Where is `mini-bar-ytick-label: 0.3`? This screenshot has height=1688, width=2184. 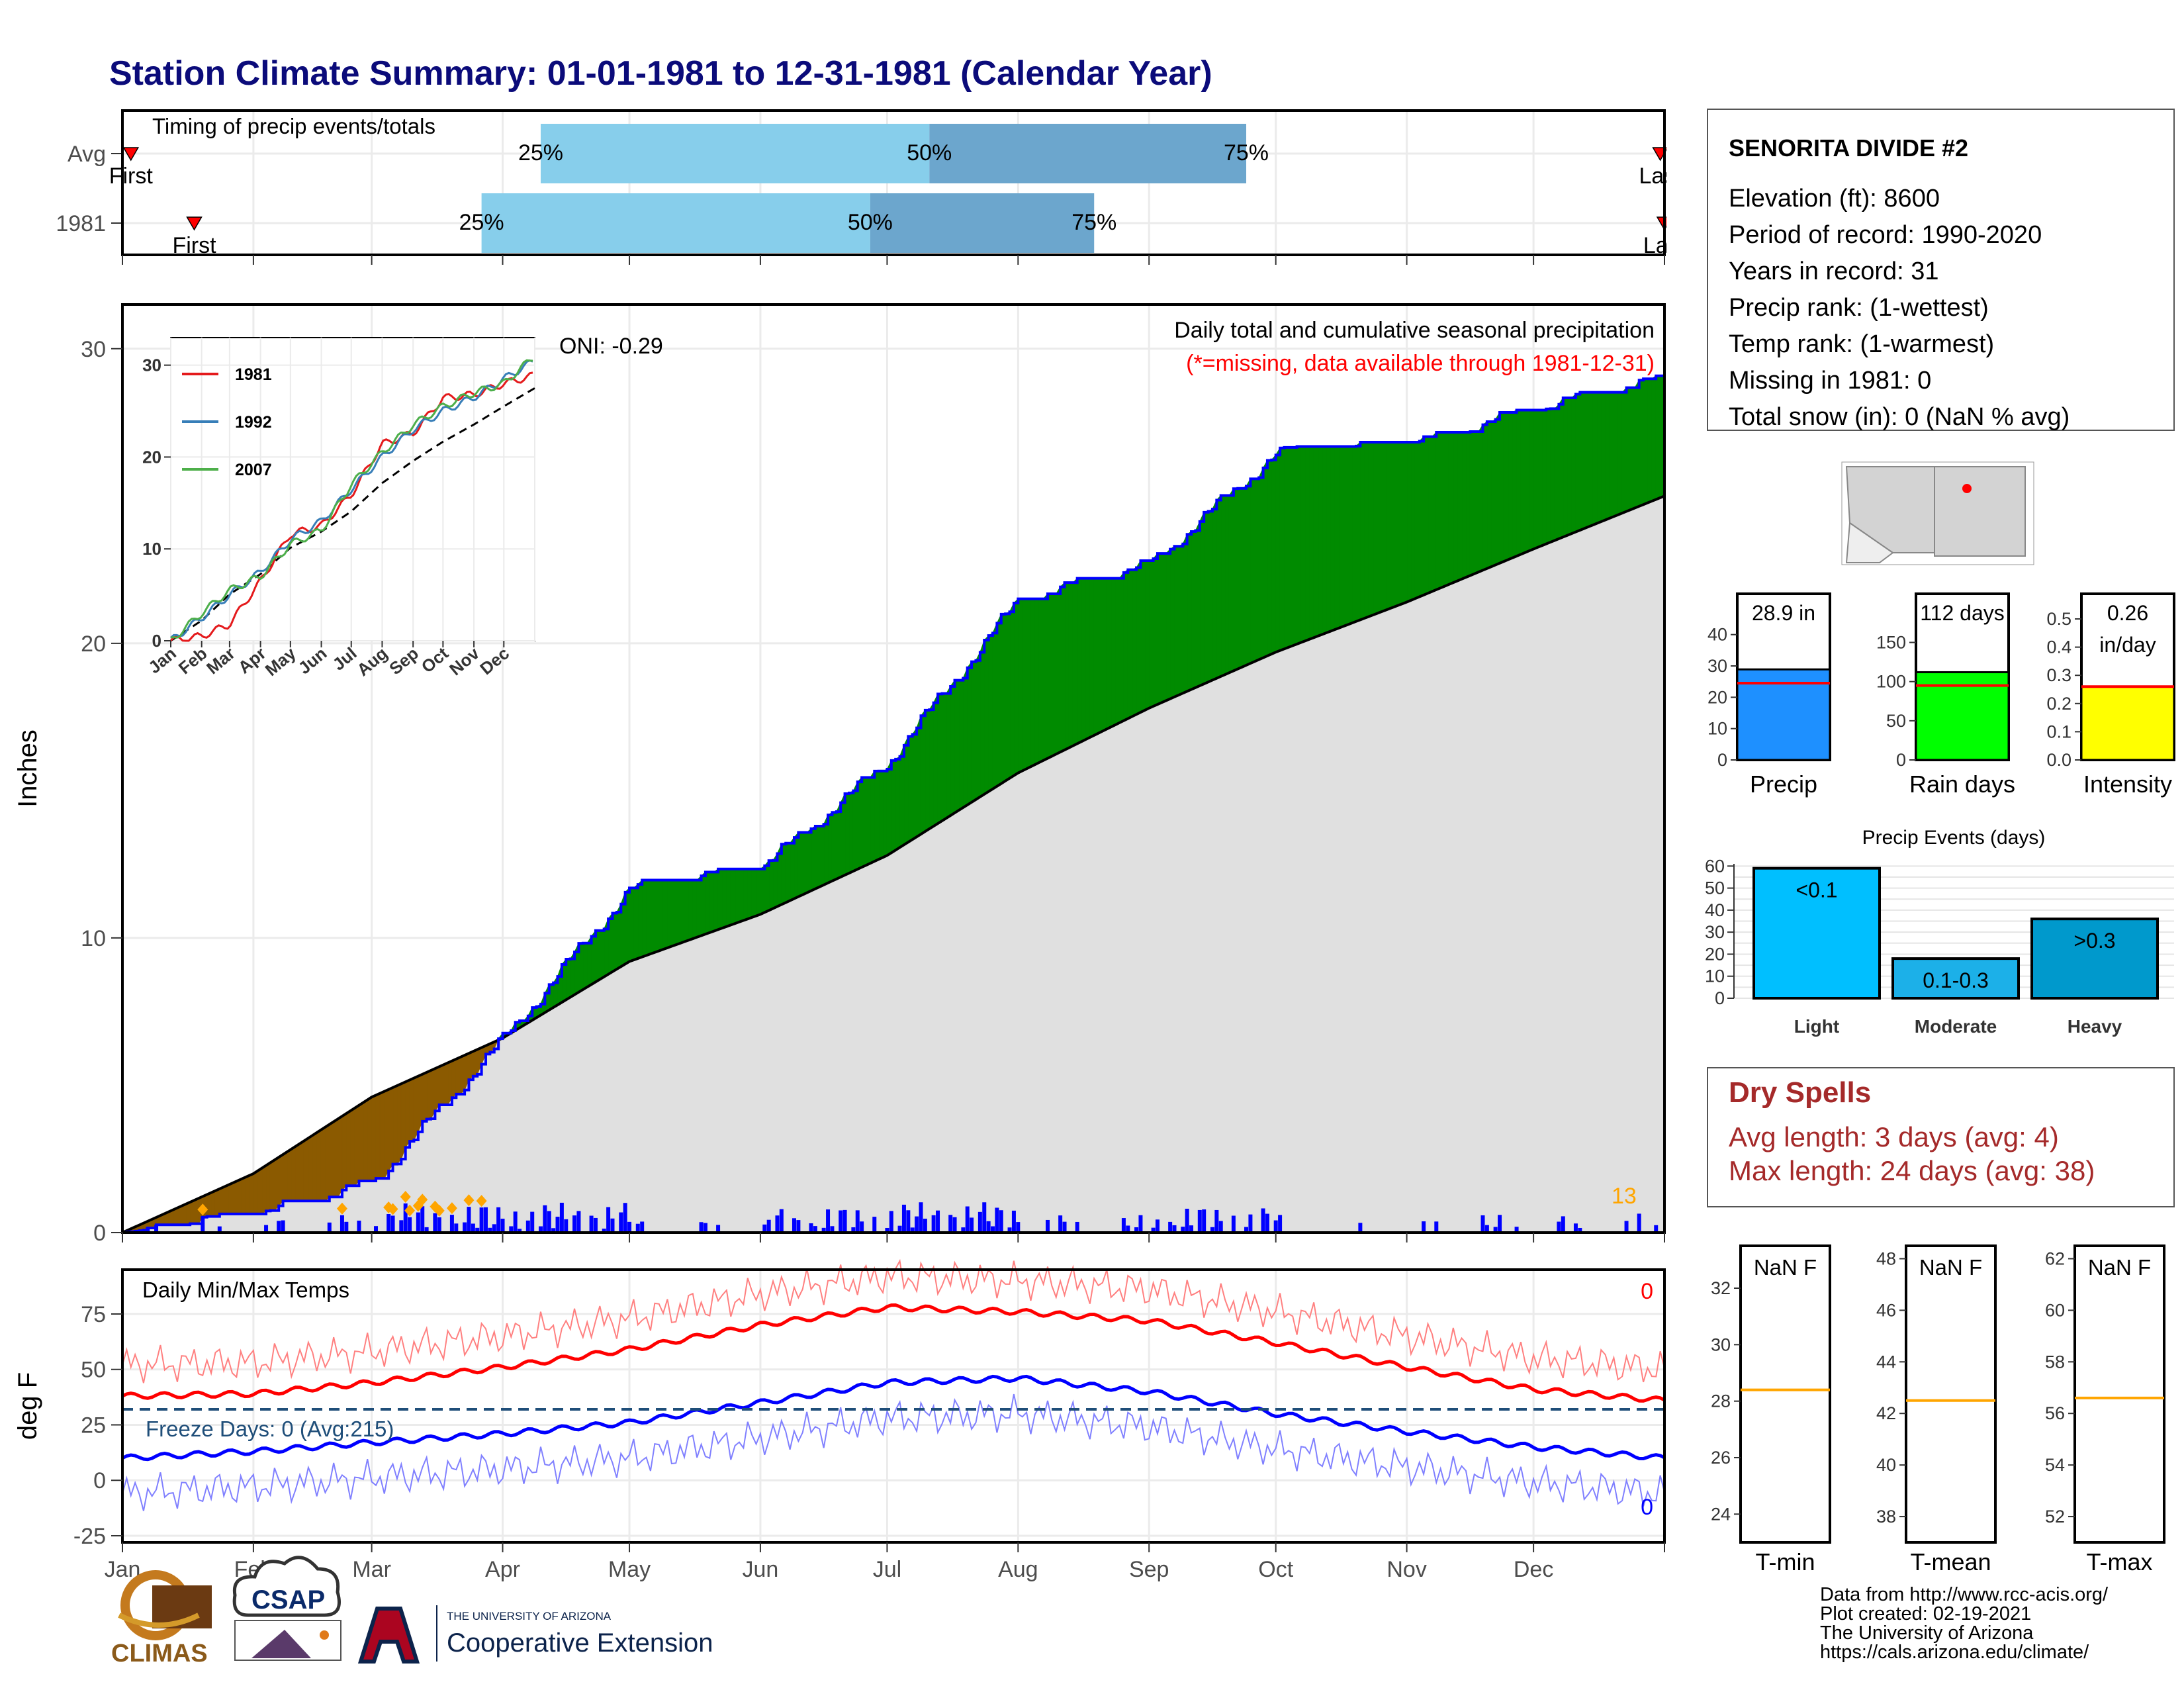
mini-bar-ytick-label: 0.3 is located at coordinates (2058, 675).